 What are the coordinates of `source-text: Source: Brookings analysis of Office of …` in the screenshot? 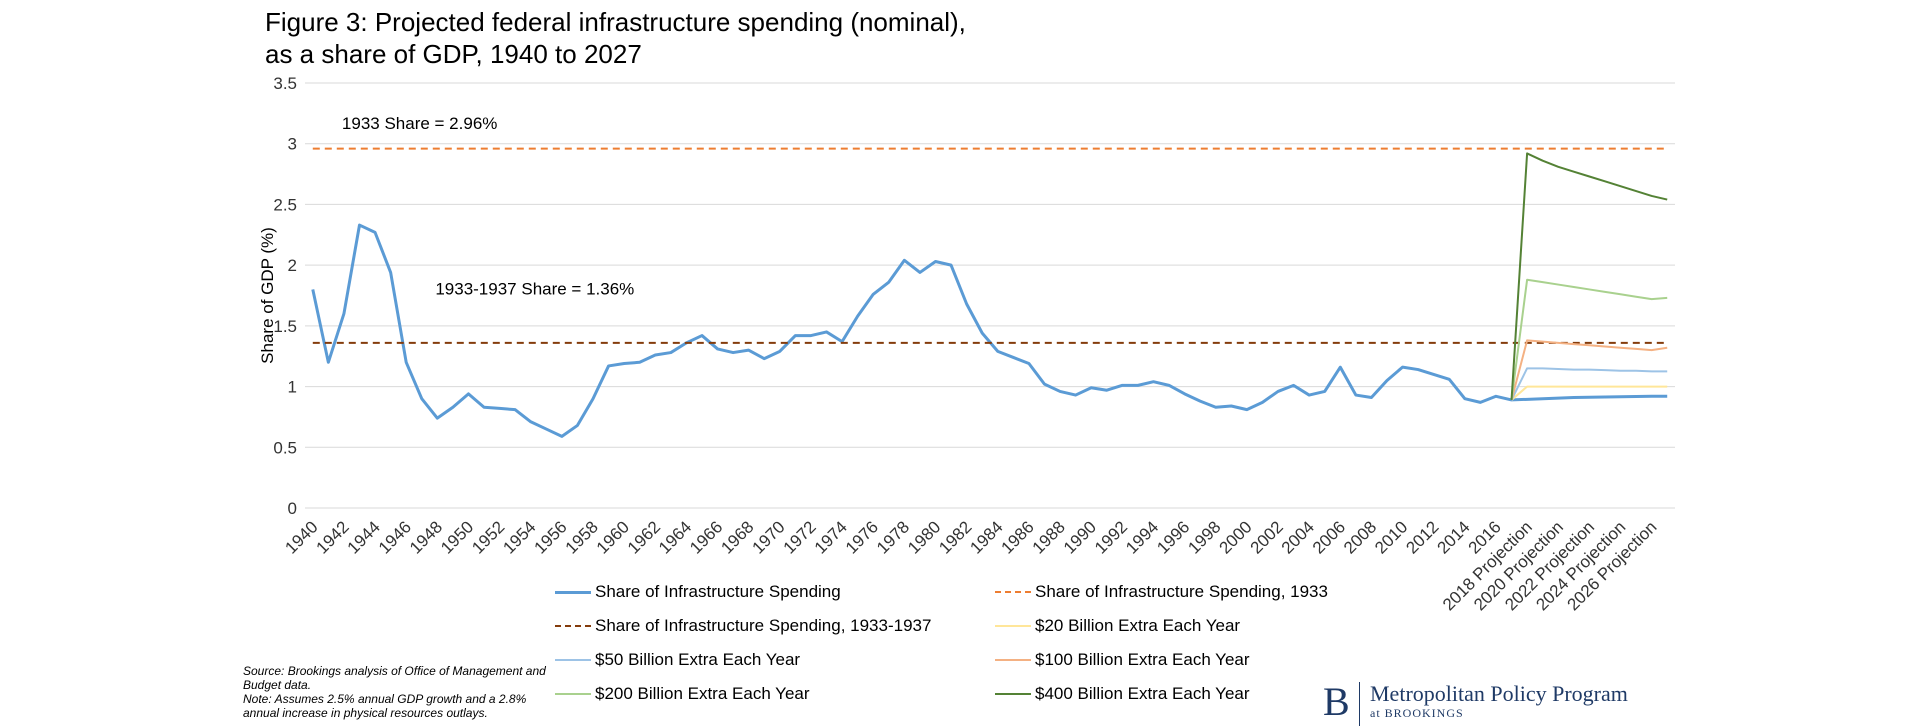 It's located at (394, 678).